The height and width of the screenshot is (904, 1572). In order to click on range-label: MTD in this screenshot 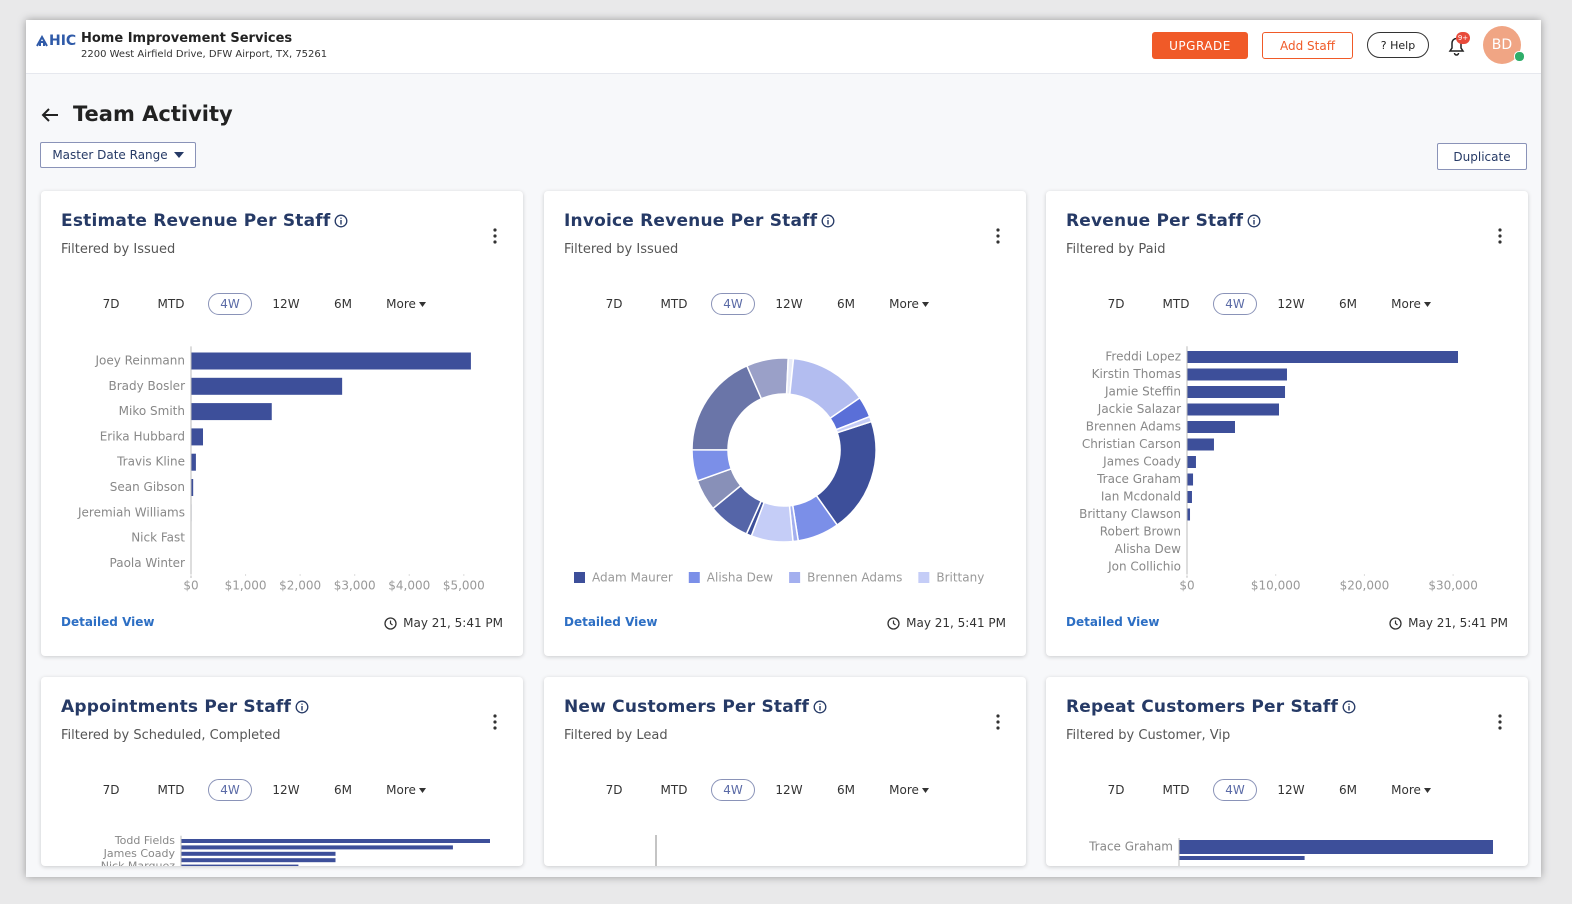, I will do `click(1176, 304)`.